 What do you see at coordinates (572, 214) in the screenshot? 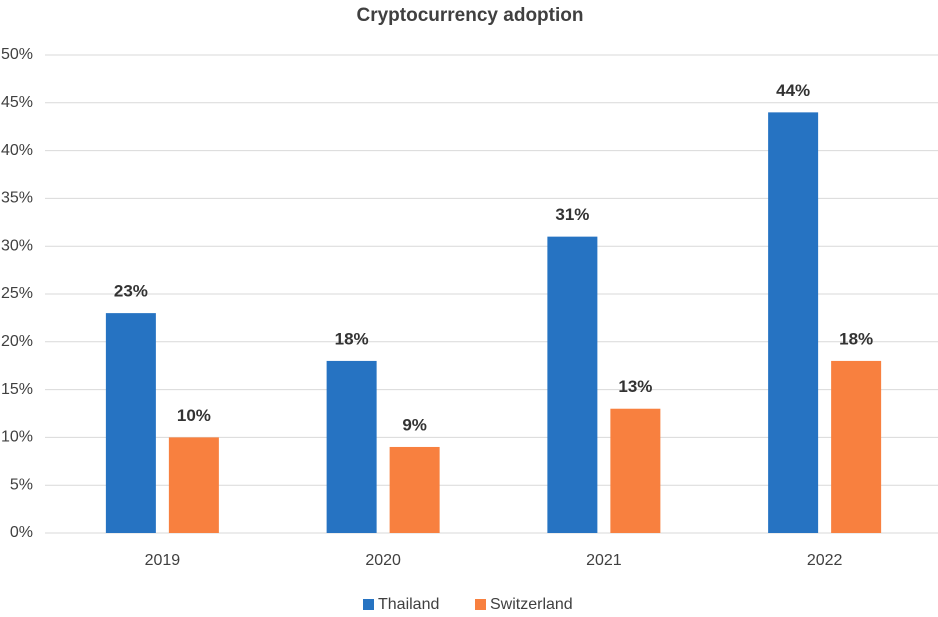
I see `value-label: 31%` at bounding box center [572, 214].